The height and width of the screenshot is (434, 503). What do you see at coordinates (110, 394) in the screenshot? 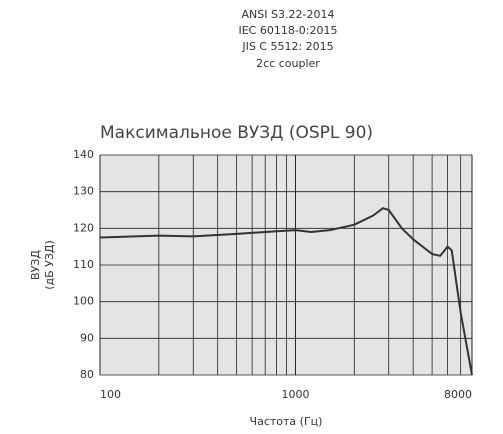
I see `x-tick-label: 100` at bounding box center [110, 394].